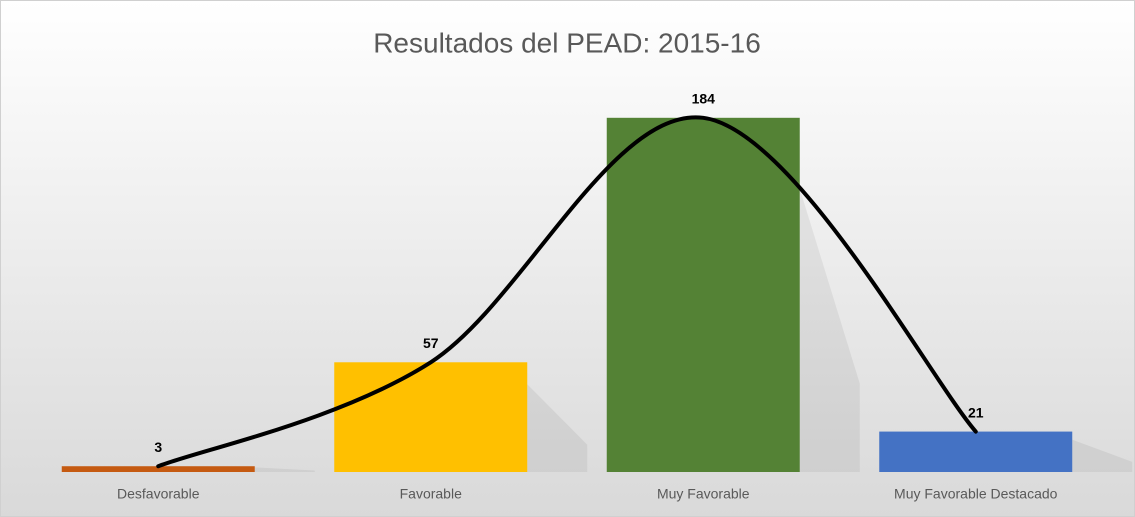 This screenshot has width=1135, height=517. Describe the element at coordinates (567, 42) in the screenshot. I see `chart-title: Resultados del PEAD: 2015-16` at that location.